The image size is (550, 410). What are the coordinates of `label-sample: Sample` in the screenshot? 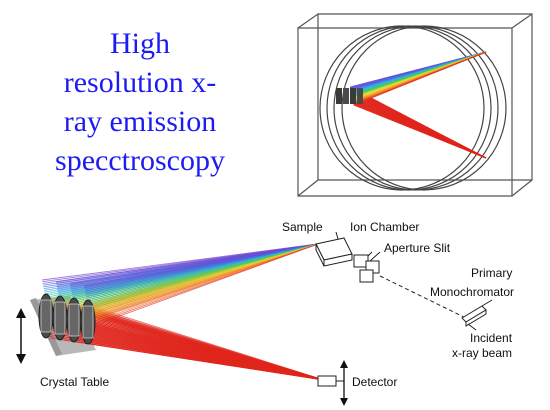 It's located at (302, 227).